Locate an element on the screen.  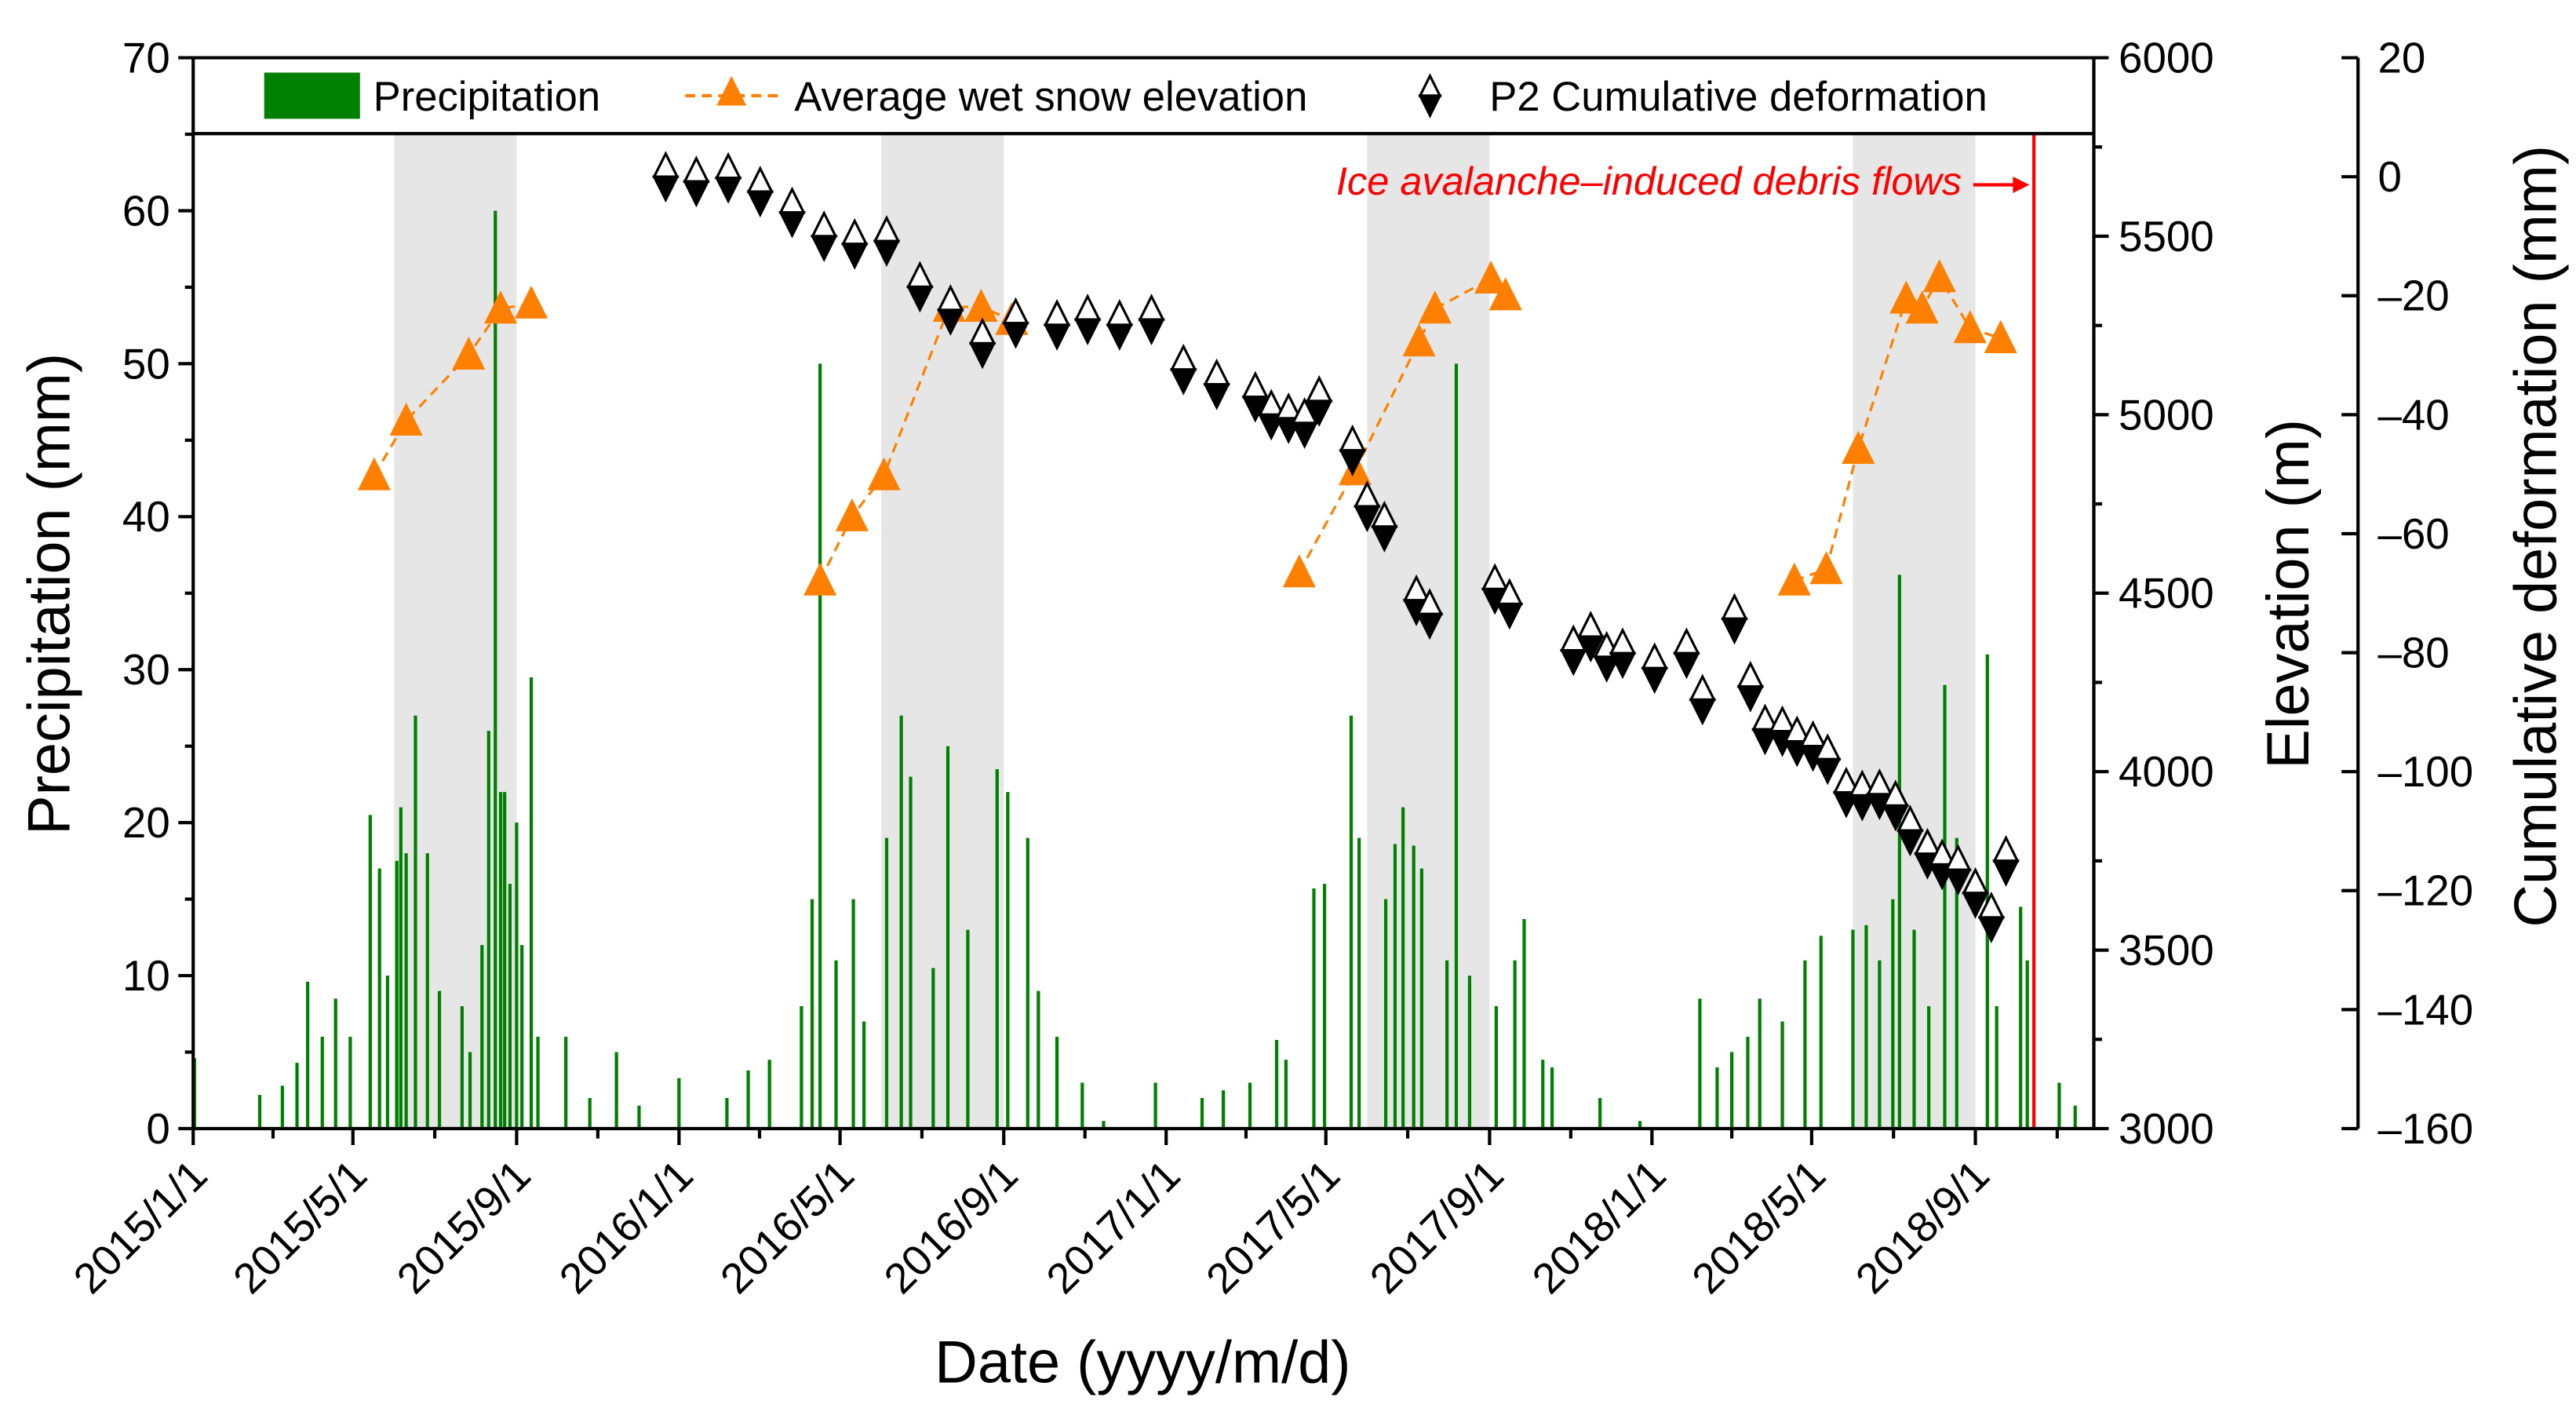
left-tick-label: 50 is located at coordinates (146, 363).